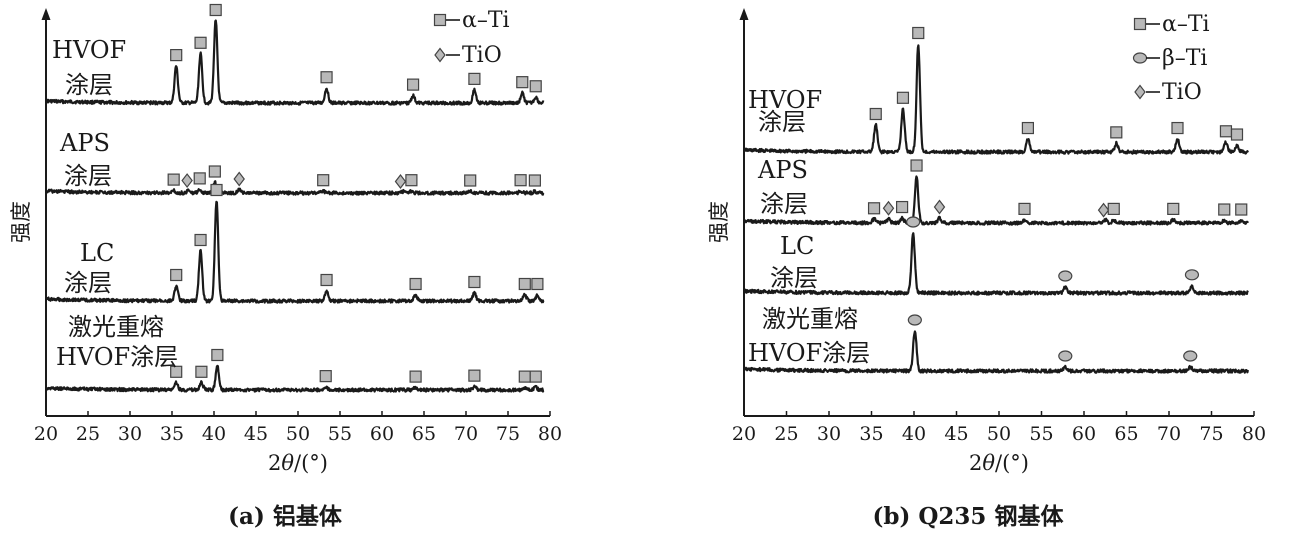  I want to click on x-tick-label: 20, so click(46, 434).